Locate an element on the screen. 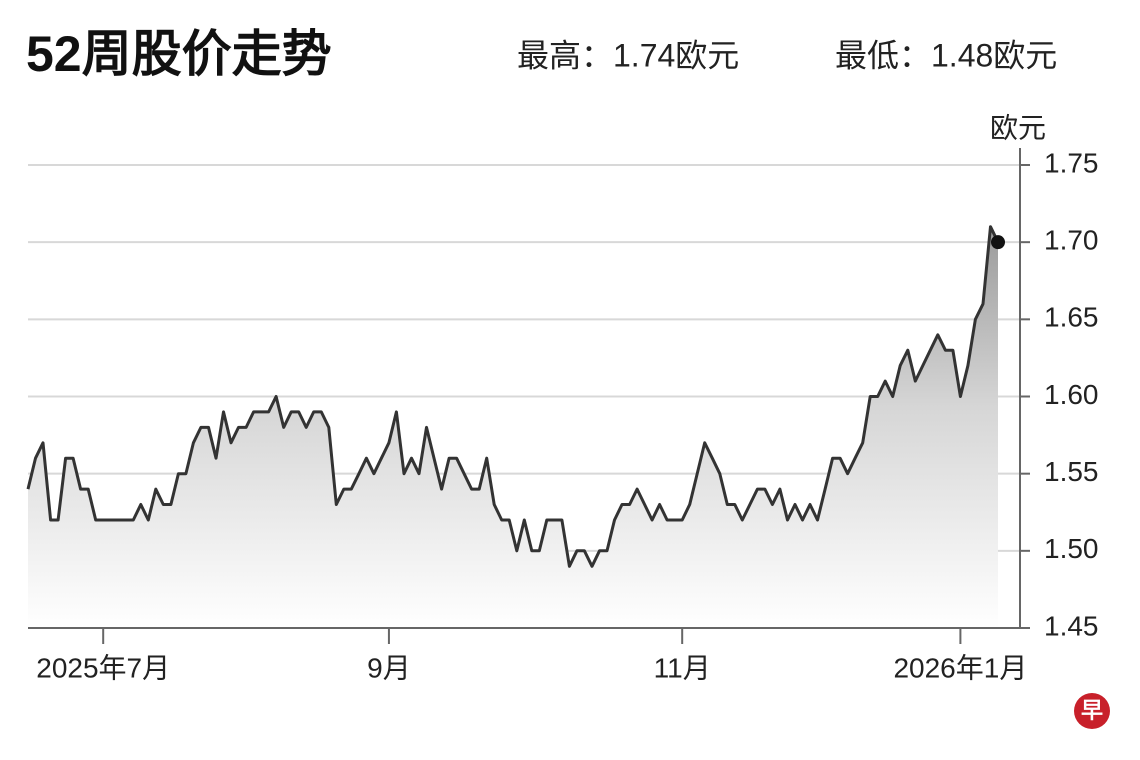 The height and width of the screenshot is (760, 1140). chart-title: 52周股价走势 is located at coordinates (179, 54).